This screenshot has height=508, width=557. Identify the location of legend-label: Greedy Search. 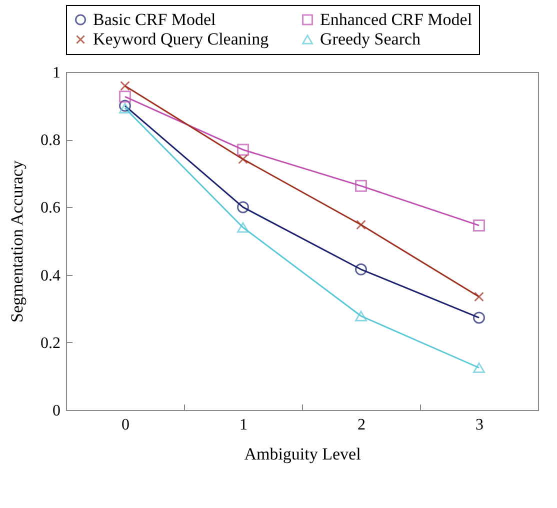
(371, 39).